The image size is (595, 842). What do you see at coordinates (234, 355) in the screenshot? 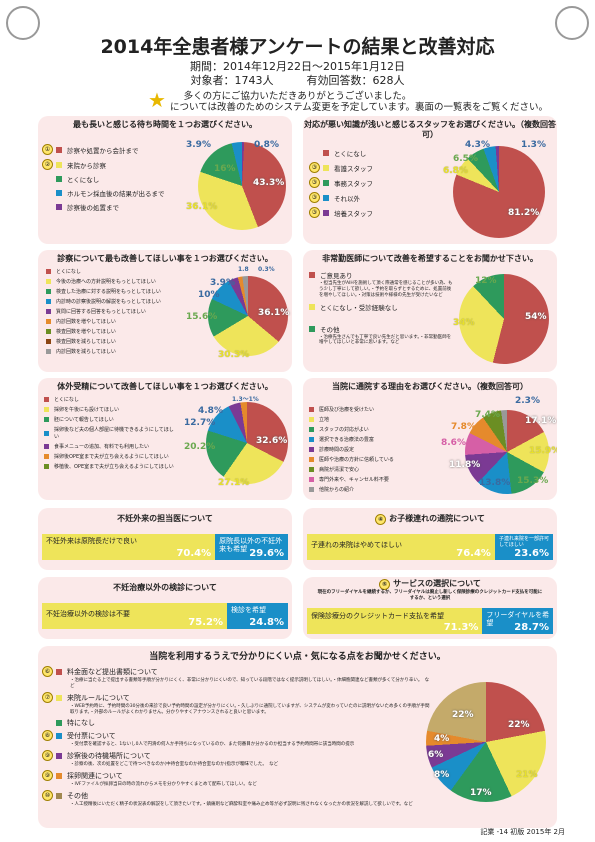
I see `pie-label: 30.3%` at bounding box center [234, 355].